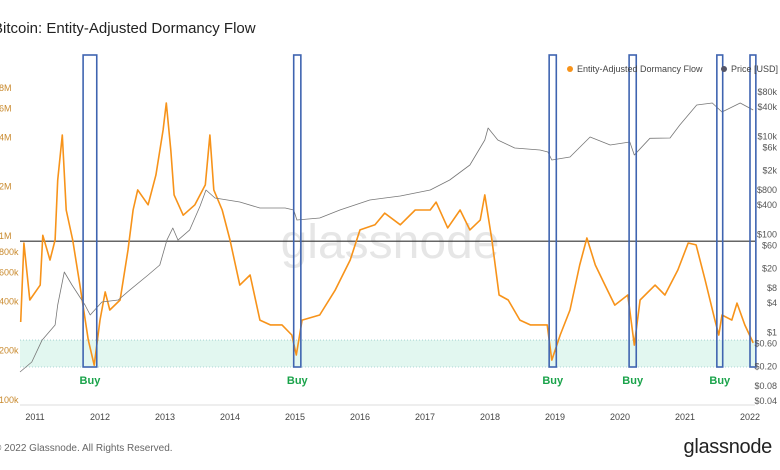  I want to click on right-axis-tick: $20, so click(769, 269).